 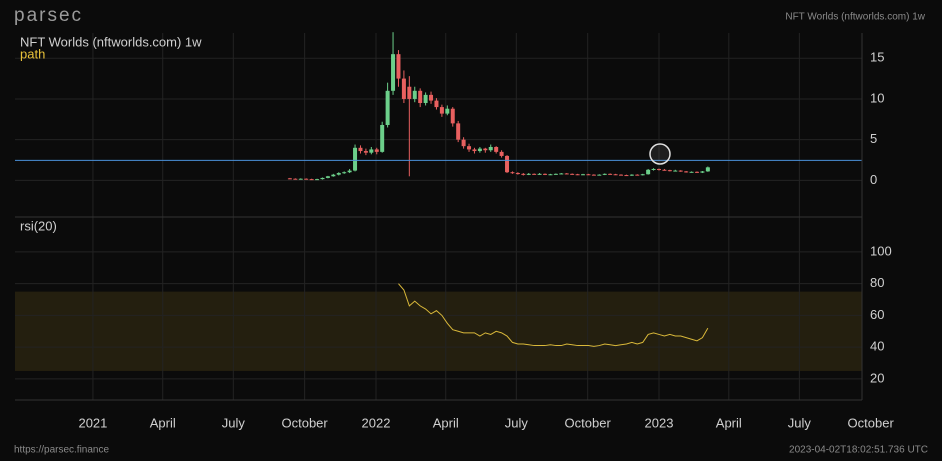 I want to click on footer-timestamp: 2023-04-02T18:02:51.736 UTC, so click(x=858, y=450).